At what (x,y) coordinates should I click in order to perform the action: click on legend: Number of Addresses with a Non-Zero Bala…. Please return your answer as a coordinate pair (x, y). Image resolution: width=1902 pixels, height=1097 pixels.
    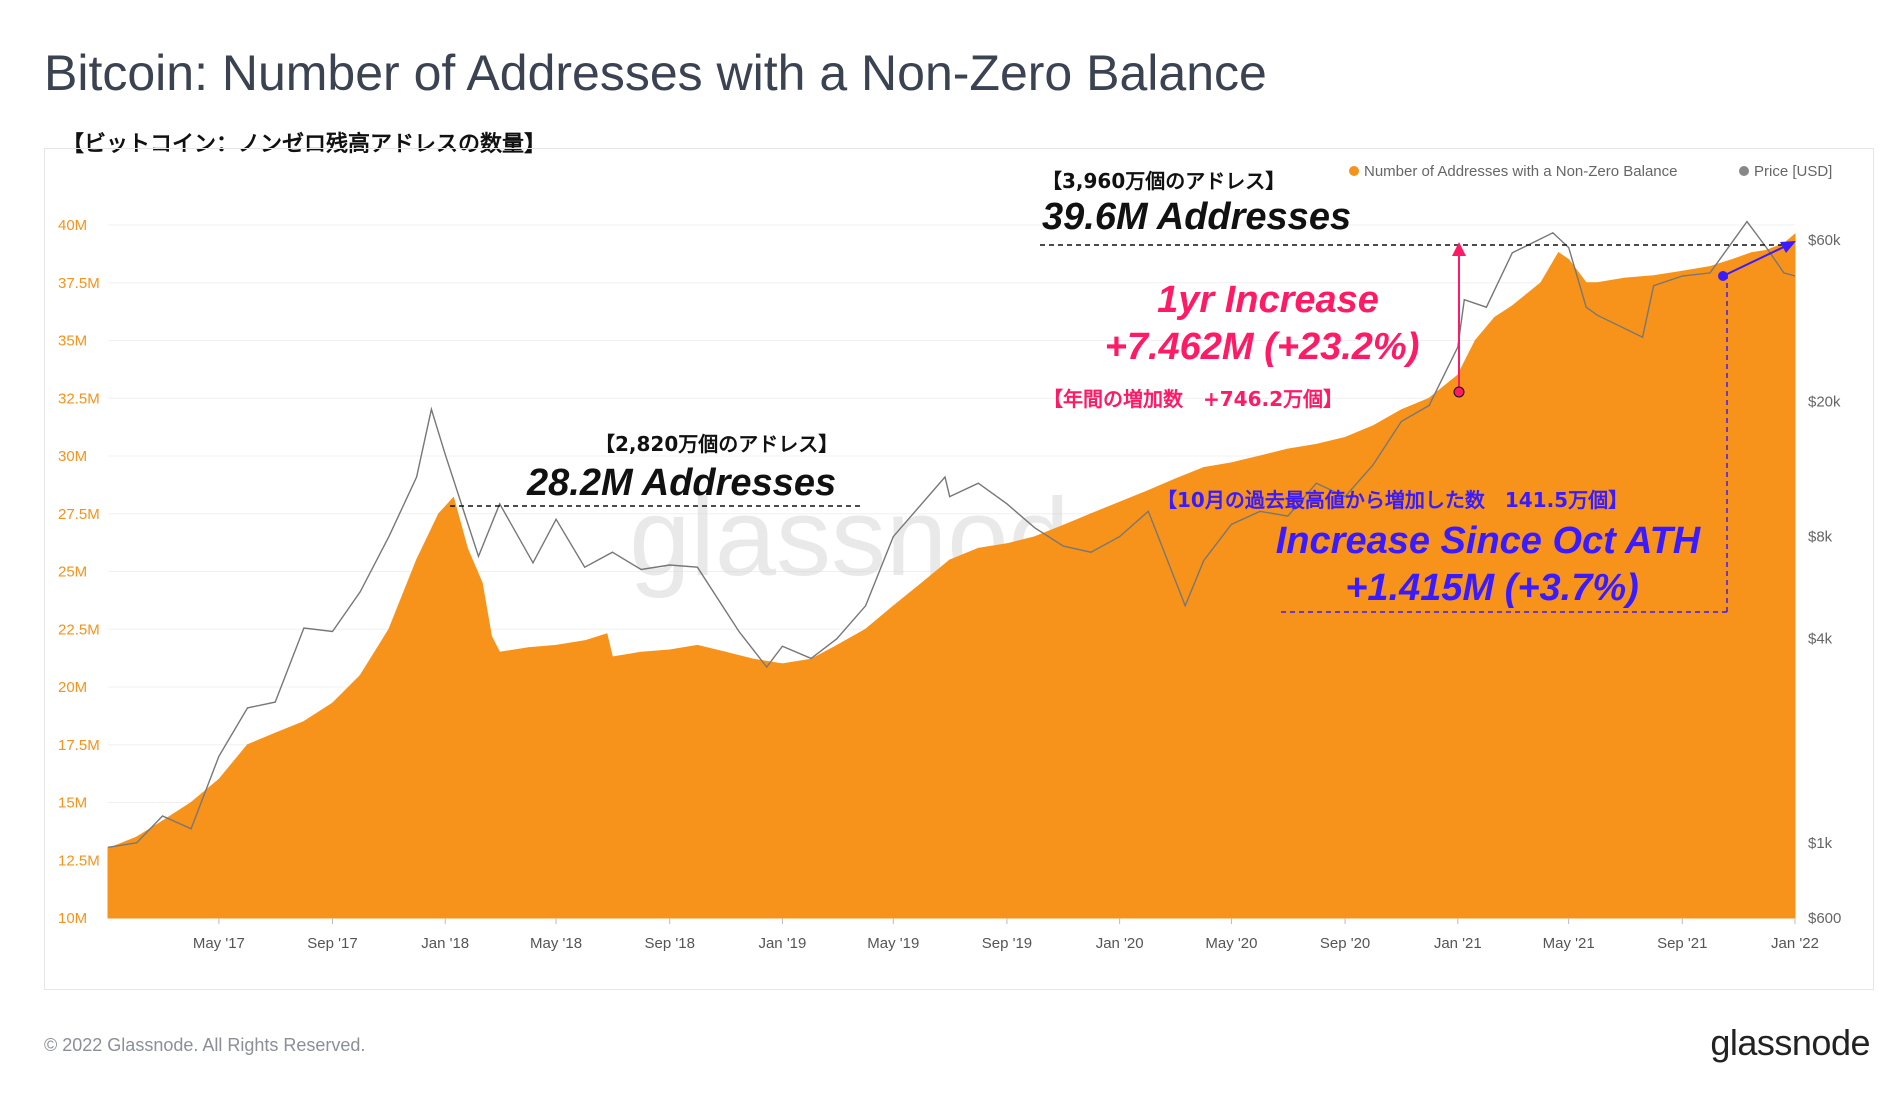
    Looking at the image, I should click on (1590, 171).